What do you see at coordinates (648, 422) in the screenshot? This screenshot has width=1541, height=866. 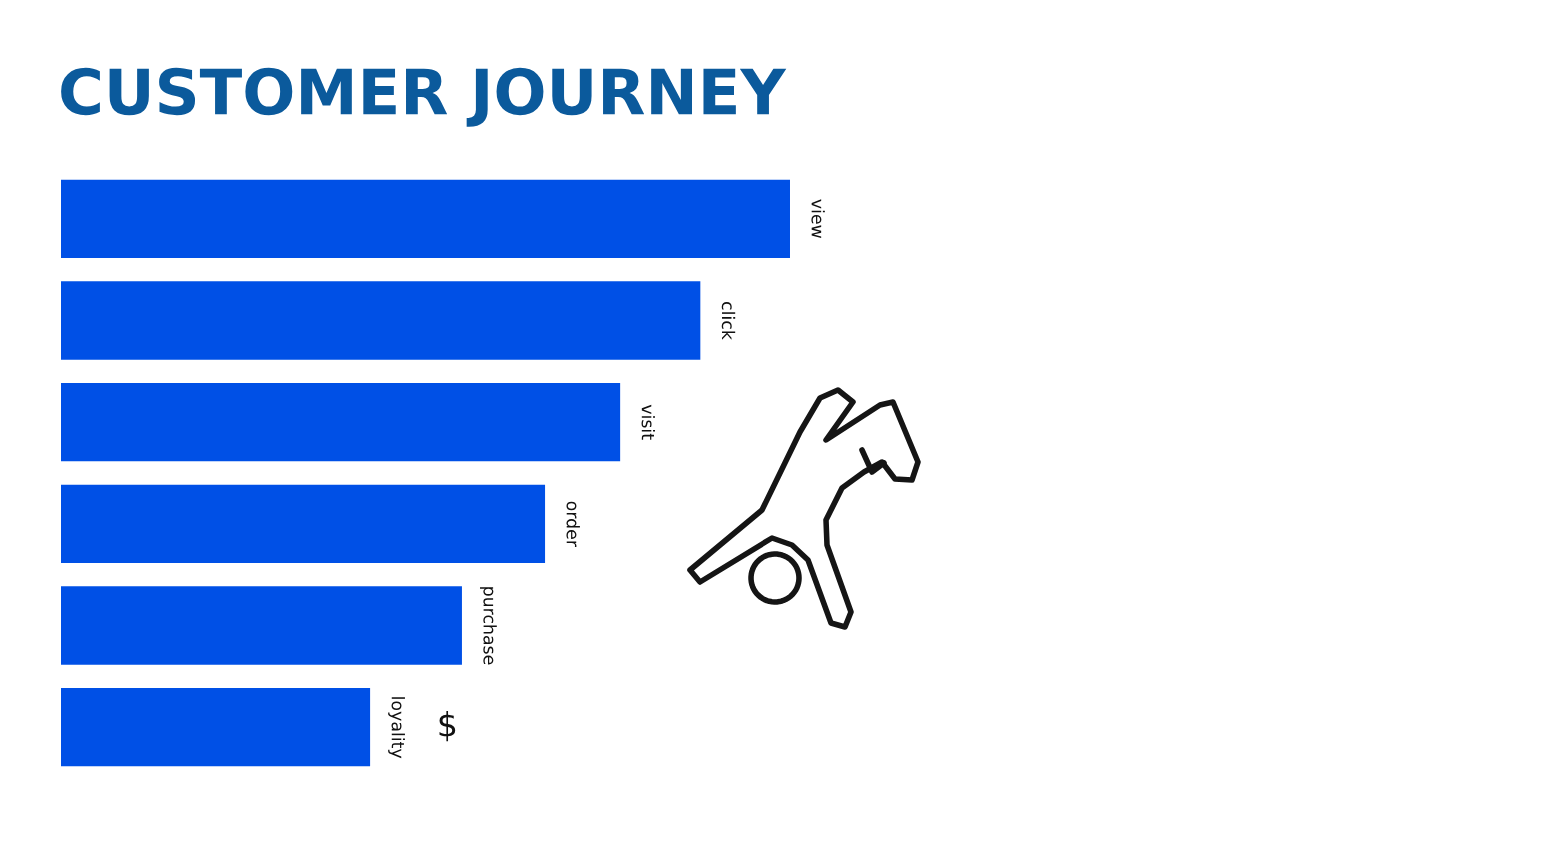 I see `y-tick-label: visit` at bounding box center [648, 422].